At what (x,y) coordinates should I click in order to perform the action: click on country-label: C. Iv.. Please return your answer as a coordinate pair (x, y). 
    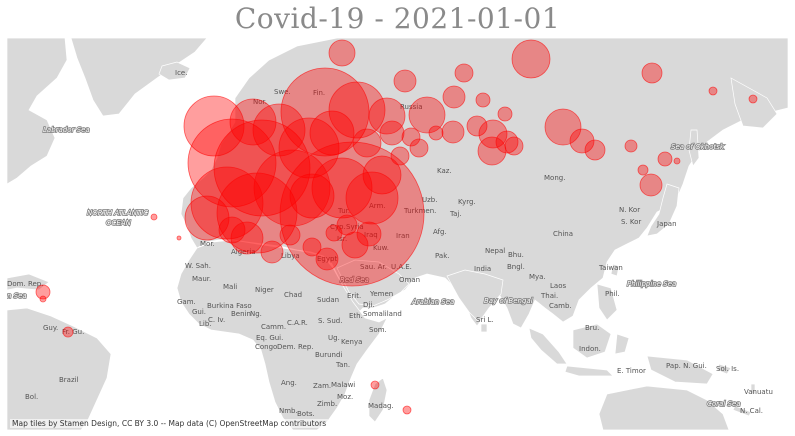
    Looking at the image, I should click on (216, 320).